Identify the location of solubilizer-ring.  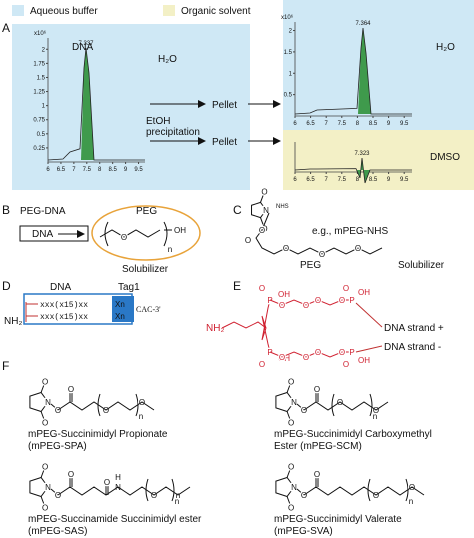
(146, 233).